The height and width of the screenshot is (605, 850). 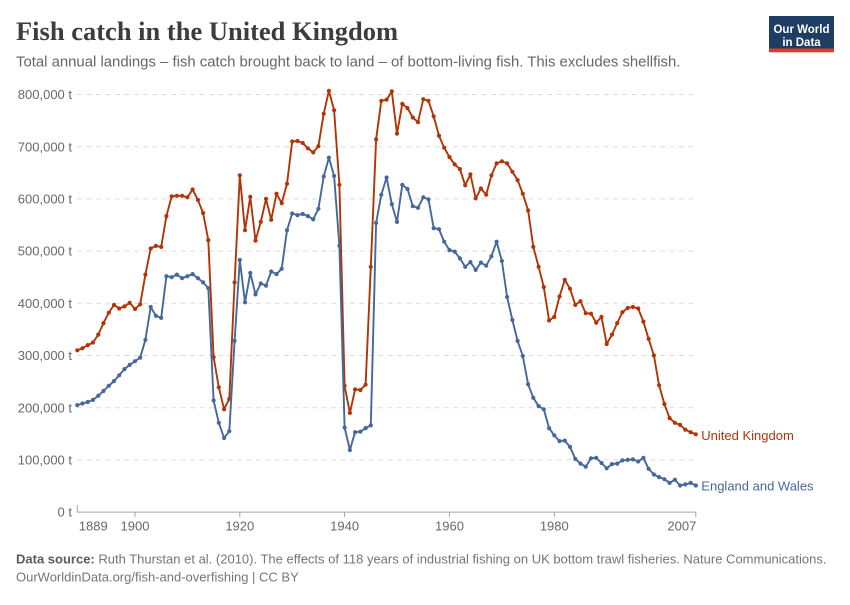 I want to click on svg-text:Fish catch in the United Kingd: Fish catch in the United Kingdom, so click(x=207, y=31).